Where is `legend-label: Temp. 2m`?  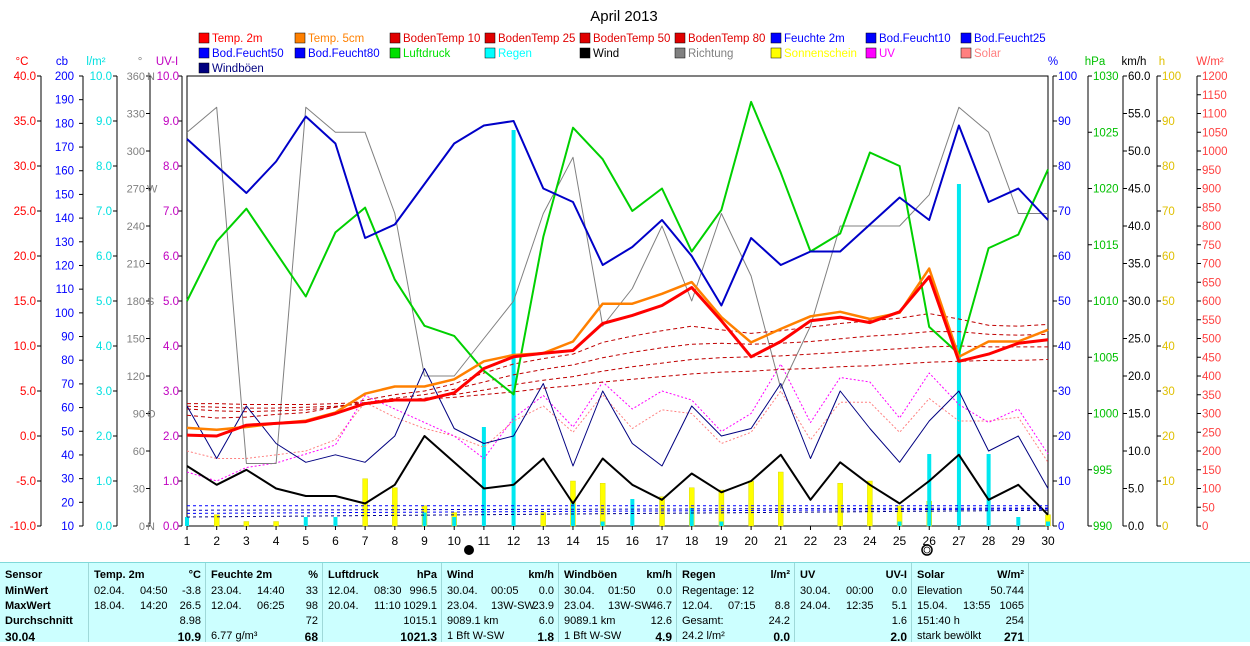
legend-label: Temp. 2m is located at coordinates (237, 39).